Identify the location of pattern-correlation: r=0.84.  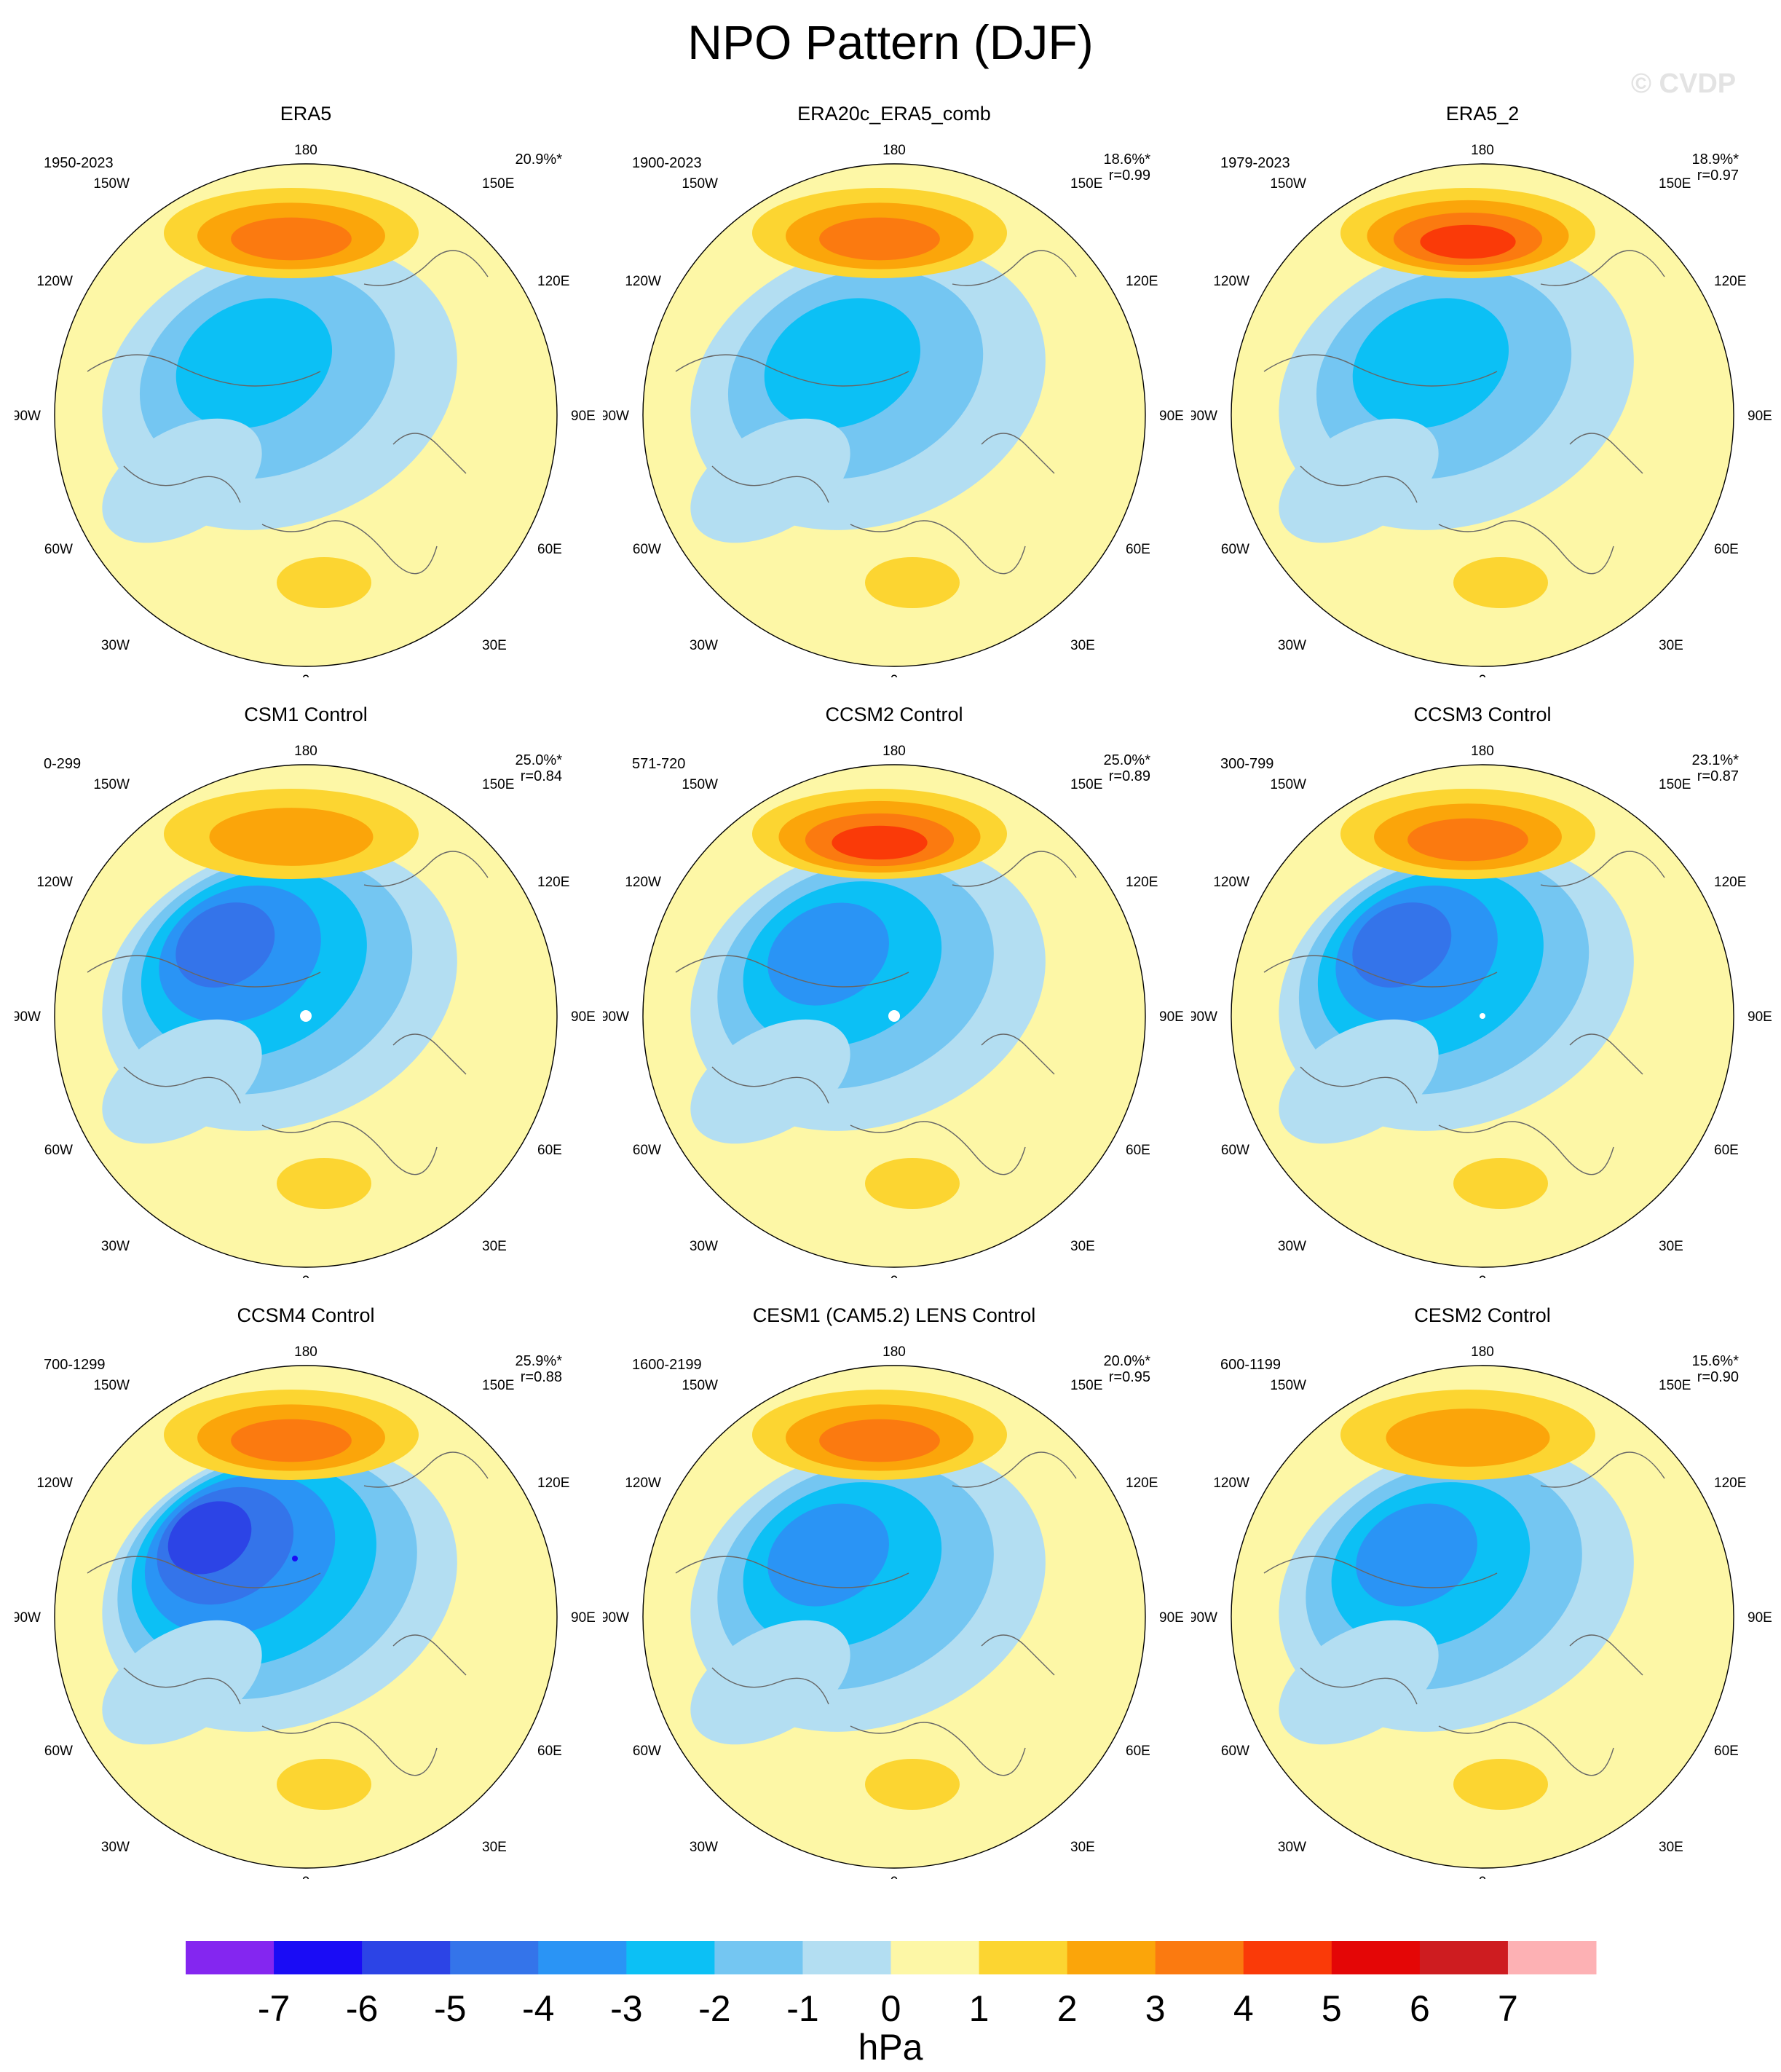
(541, 776).